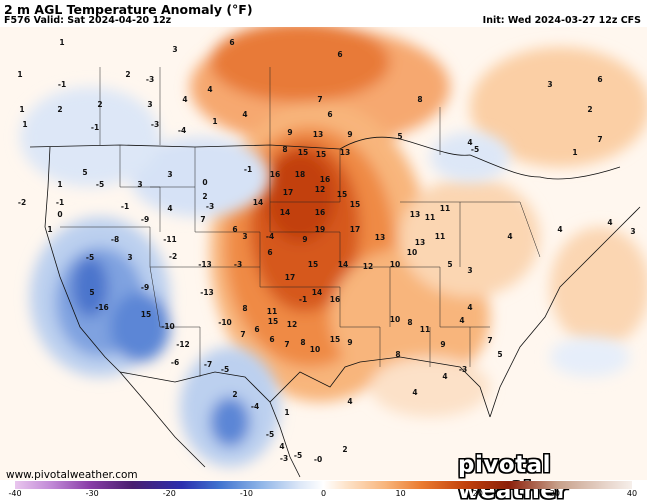  What do you see at coordinates (22, 202) in the screenshot?
I see `anomaly-value: -2` at bounding box center [22, 202].